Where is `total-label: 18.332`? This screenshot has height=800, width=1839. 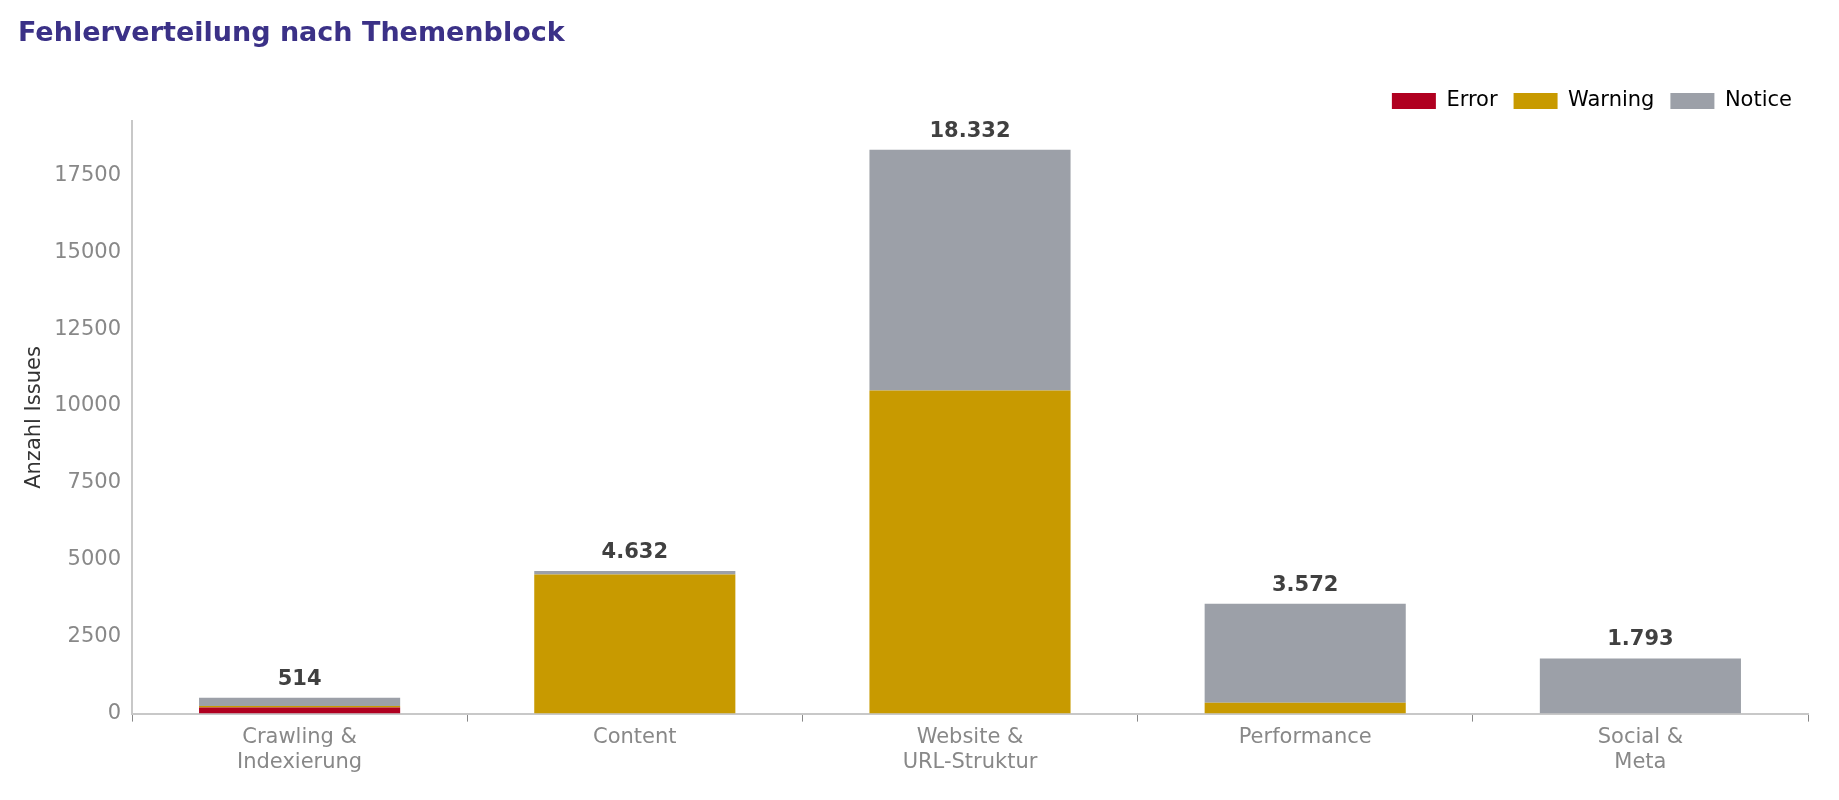 total-label: 18.332 is located at coordinates (970, 129).